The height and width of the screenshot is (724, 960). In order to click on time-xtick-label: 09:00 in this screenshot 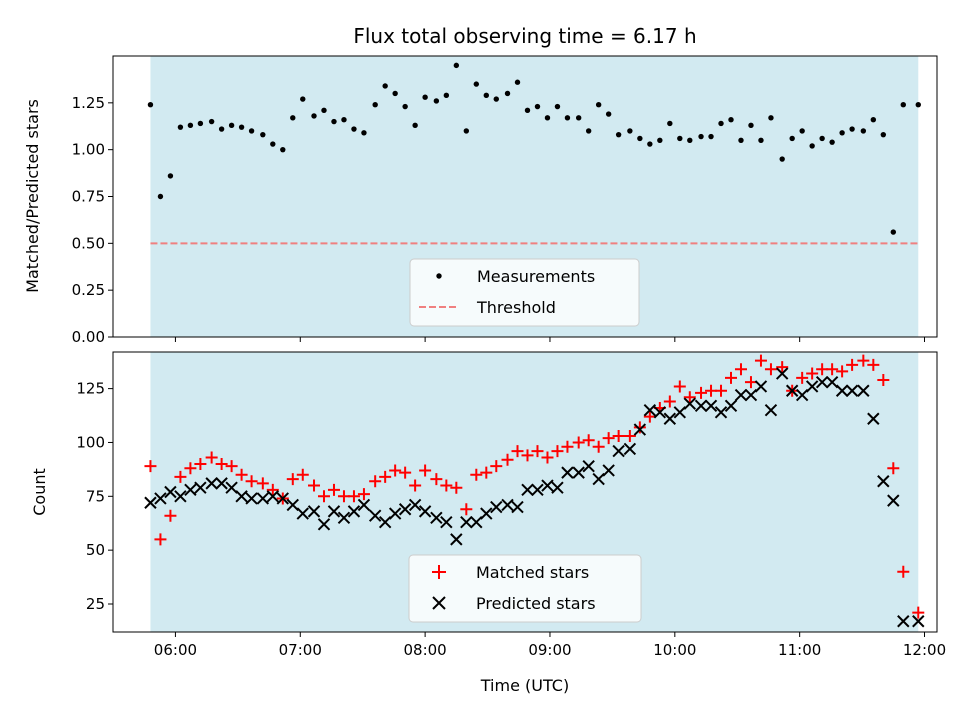, I will do `click(549, 650)`.